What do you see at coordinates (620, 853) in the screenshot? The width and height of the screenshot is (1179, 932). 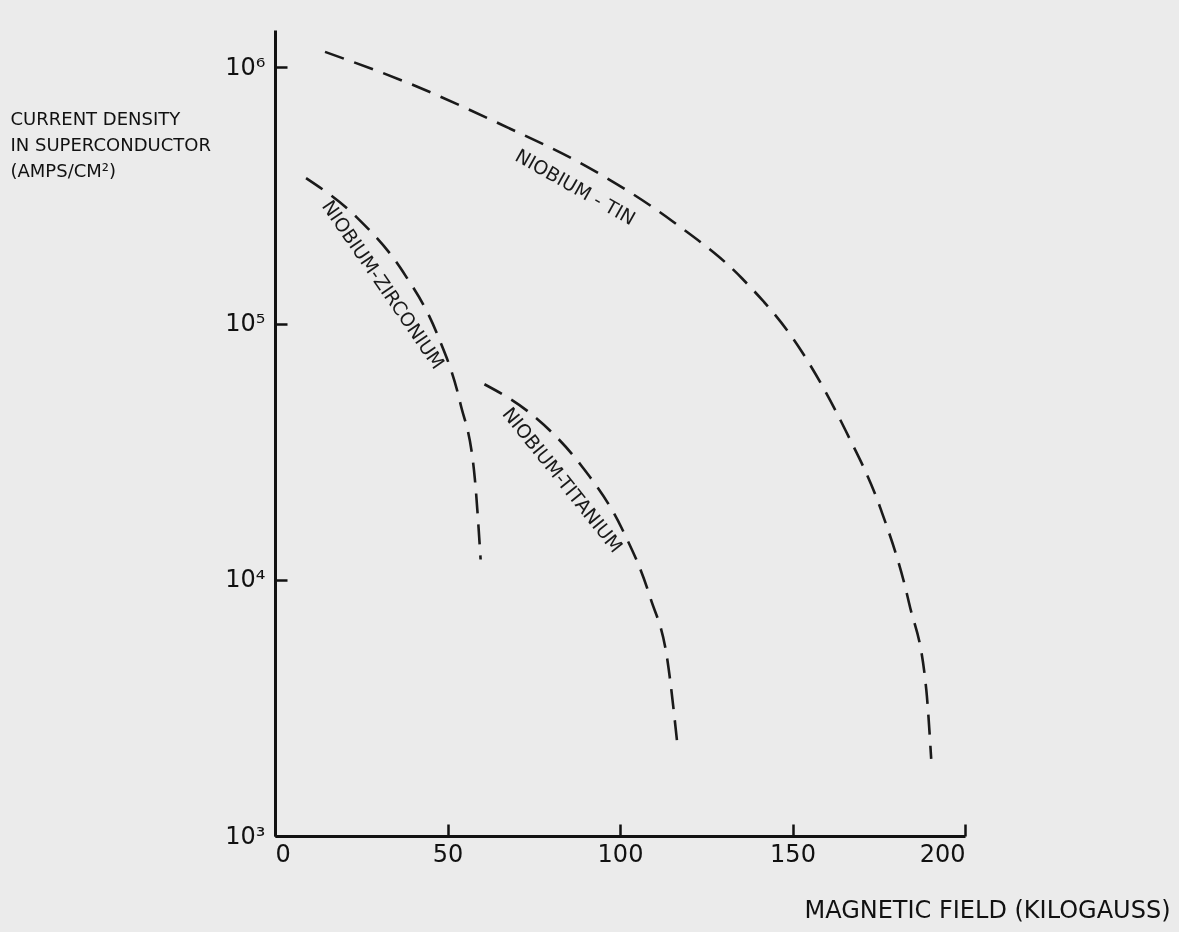 I see `x-tick-label: 100` at bounding box center [620, 853].